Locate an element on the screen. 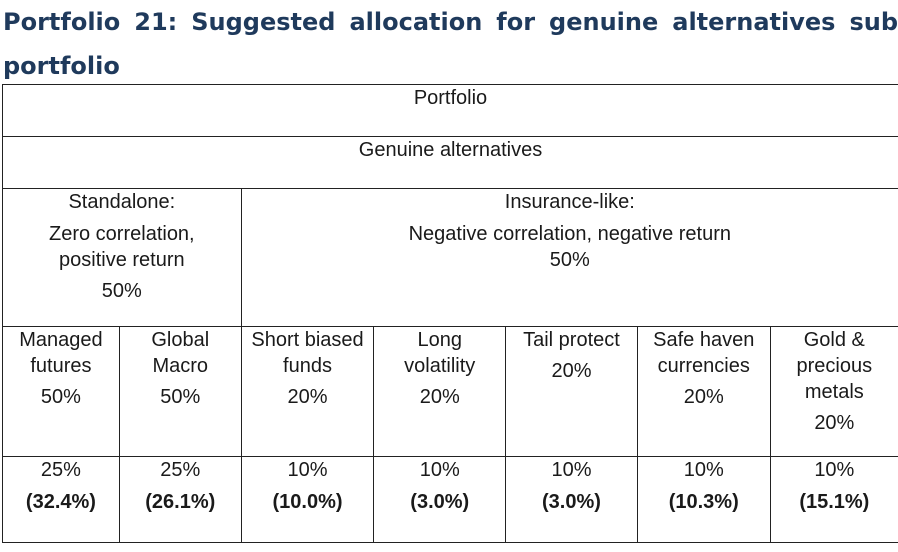 Image resolution: width=898 pixels, height=552 pixels. strategy-cell: Long volatility 20% is located at coordinates (440, 391).